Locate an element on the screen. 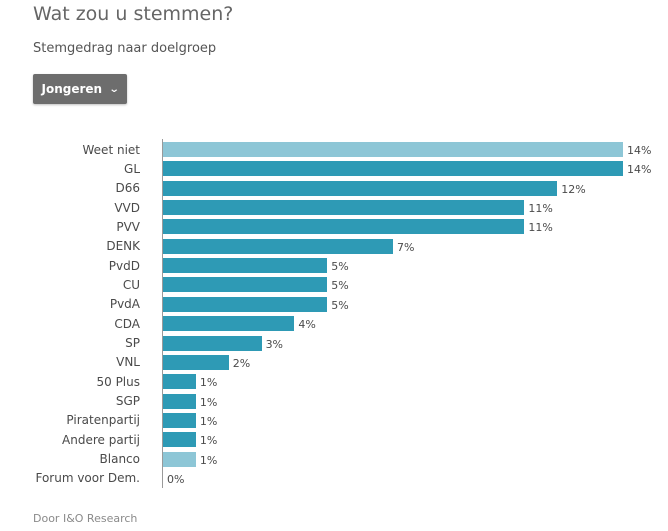 The width and height of the screenshot is (668, 531). value-label: 4% is located at coordinates (307, 325).